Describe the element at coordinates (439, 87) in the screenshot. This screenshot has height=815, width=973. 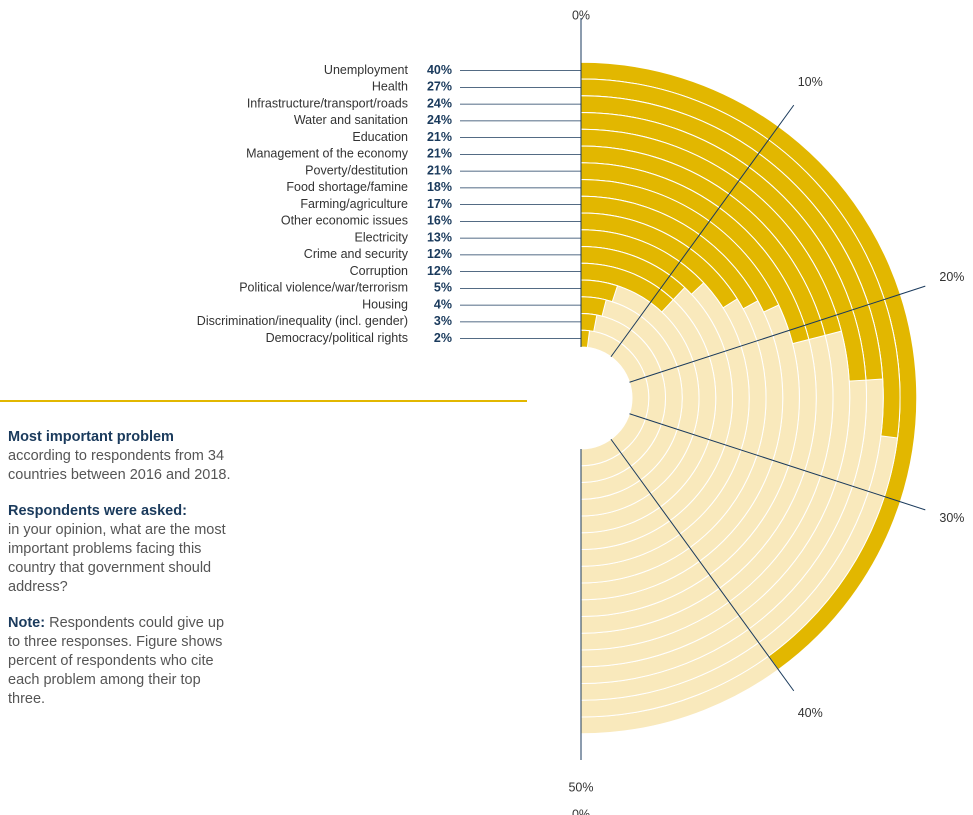
I see `value-label: 27%` at that location.